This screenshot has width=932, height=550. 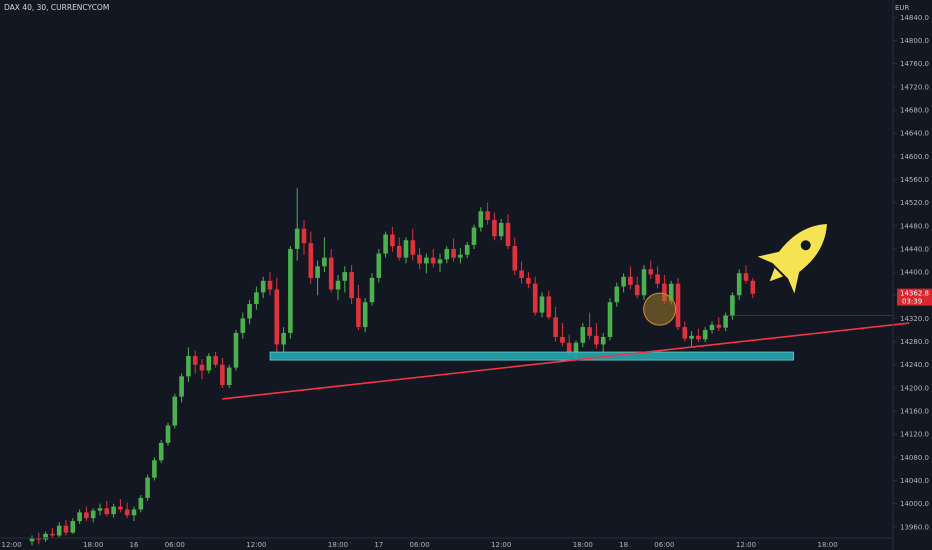 I want to click on y-tick-label: 14760.0, so click(x=914, y=64).